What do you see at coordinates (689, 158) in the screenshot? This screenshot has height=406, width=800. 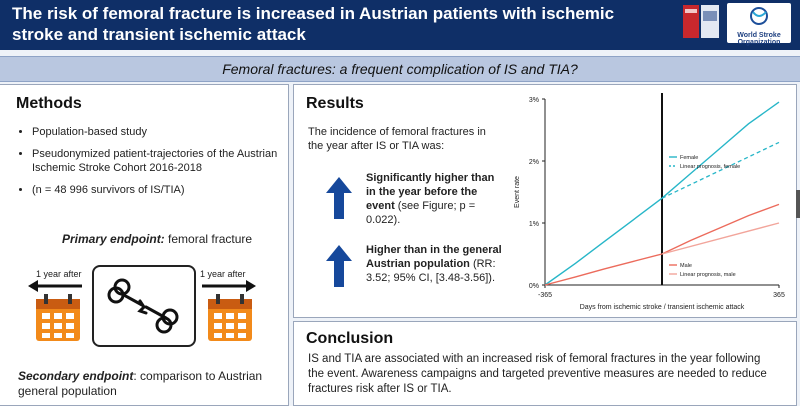 I see `legend-label: Female` at bounding box center [689, 158].